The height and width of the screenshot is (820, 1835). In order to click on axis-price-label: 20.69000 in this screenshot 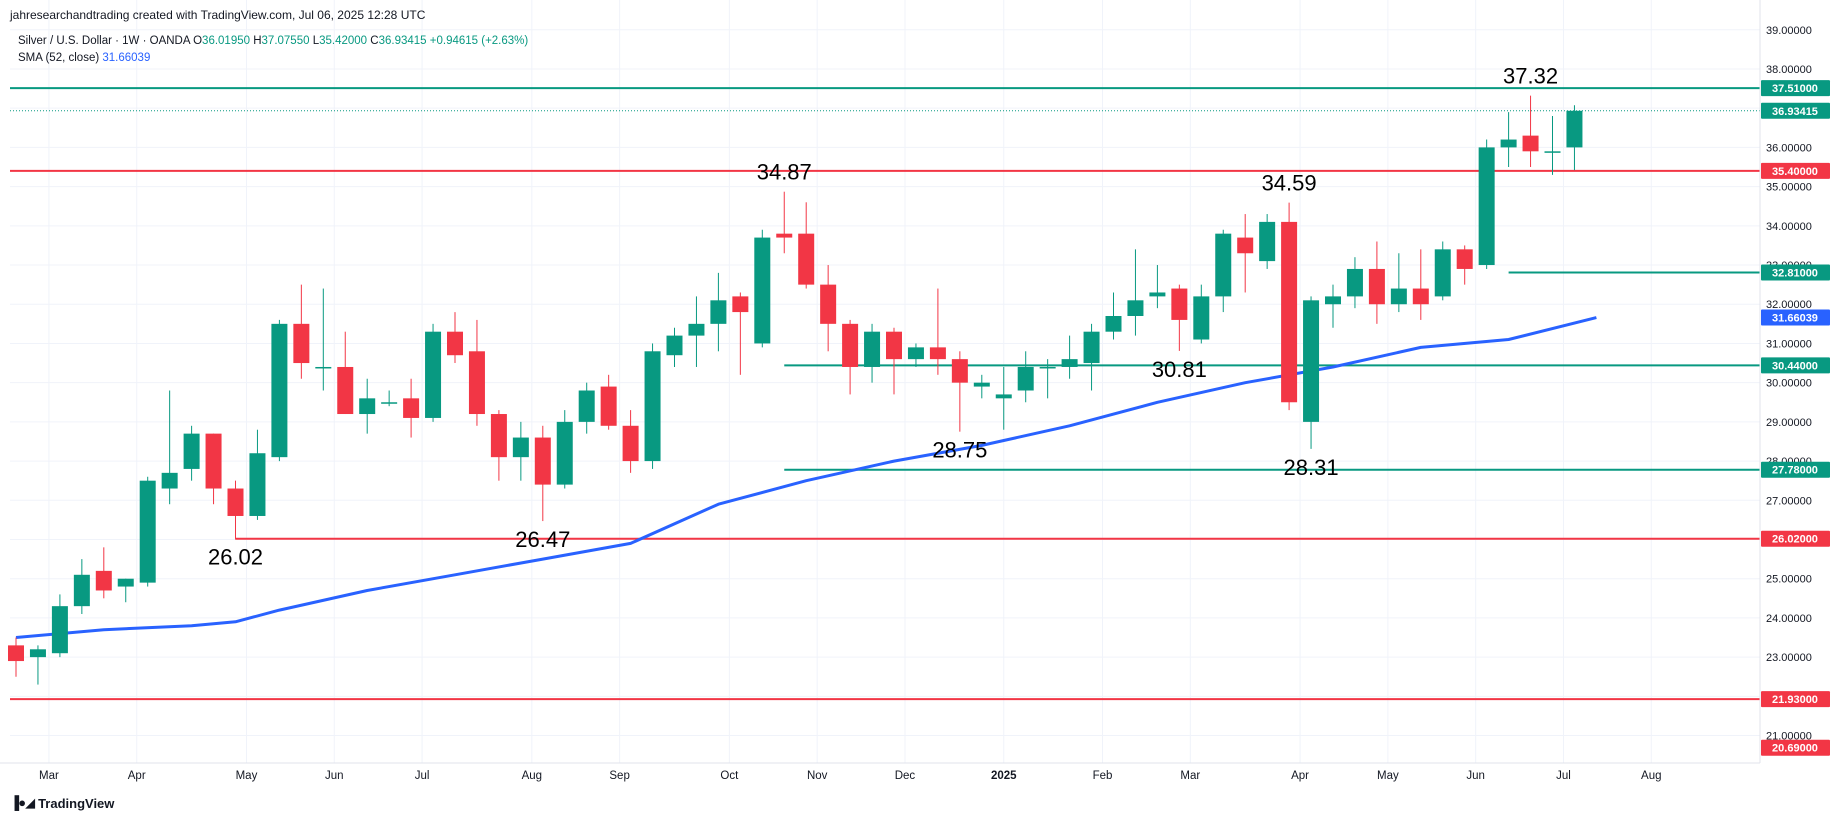, I will do `click(1795, 749)`.